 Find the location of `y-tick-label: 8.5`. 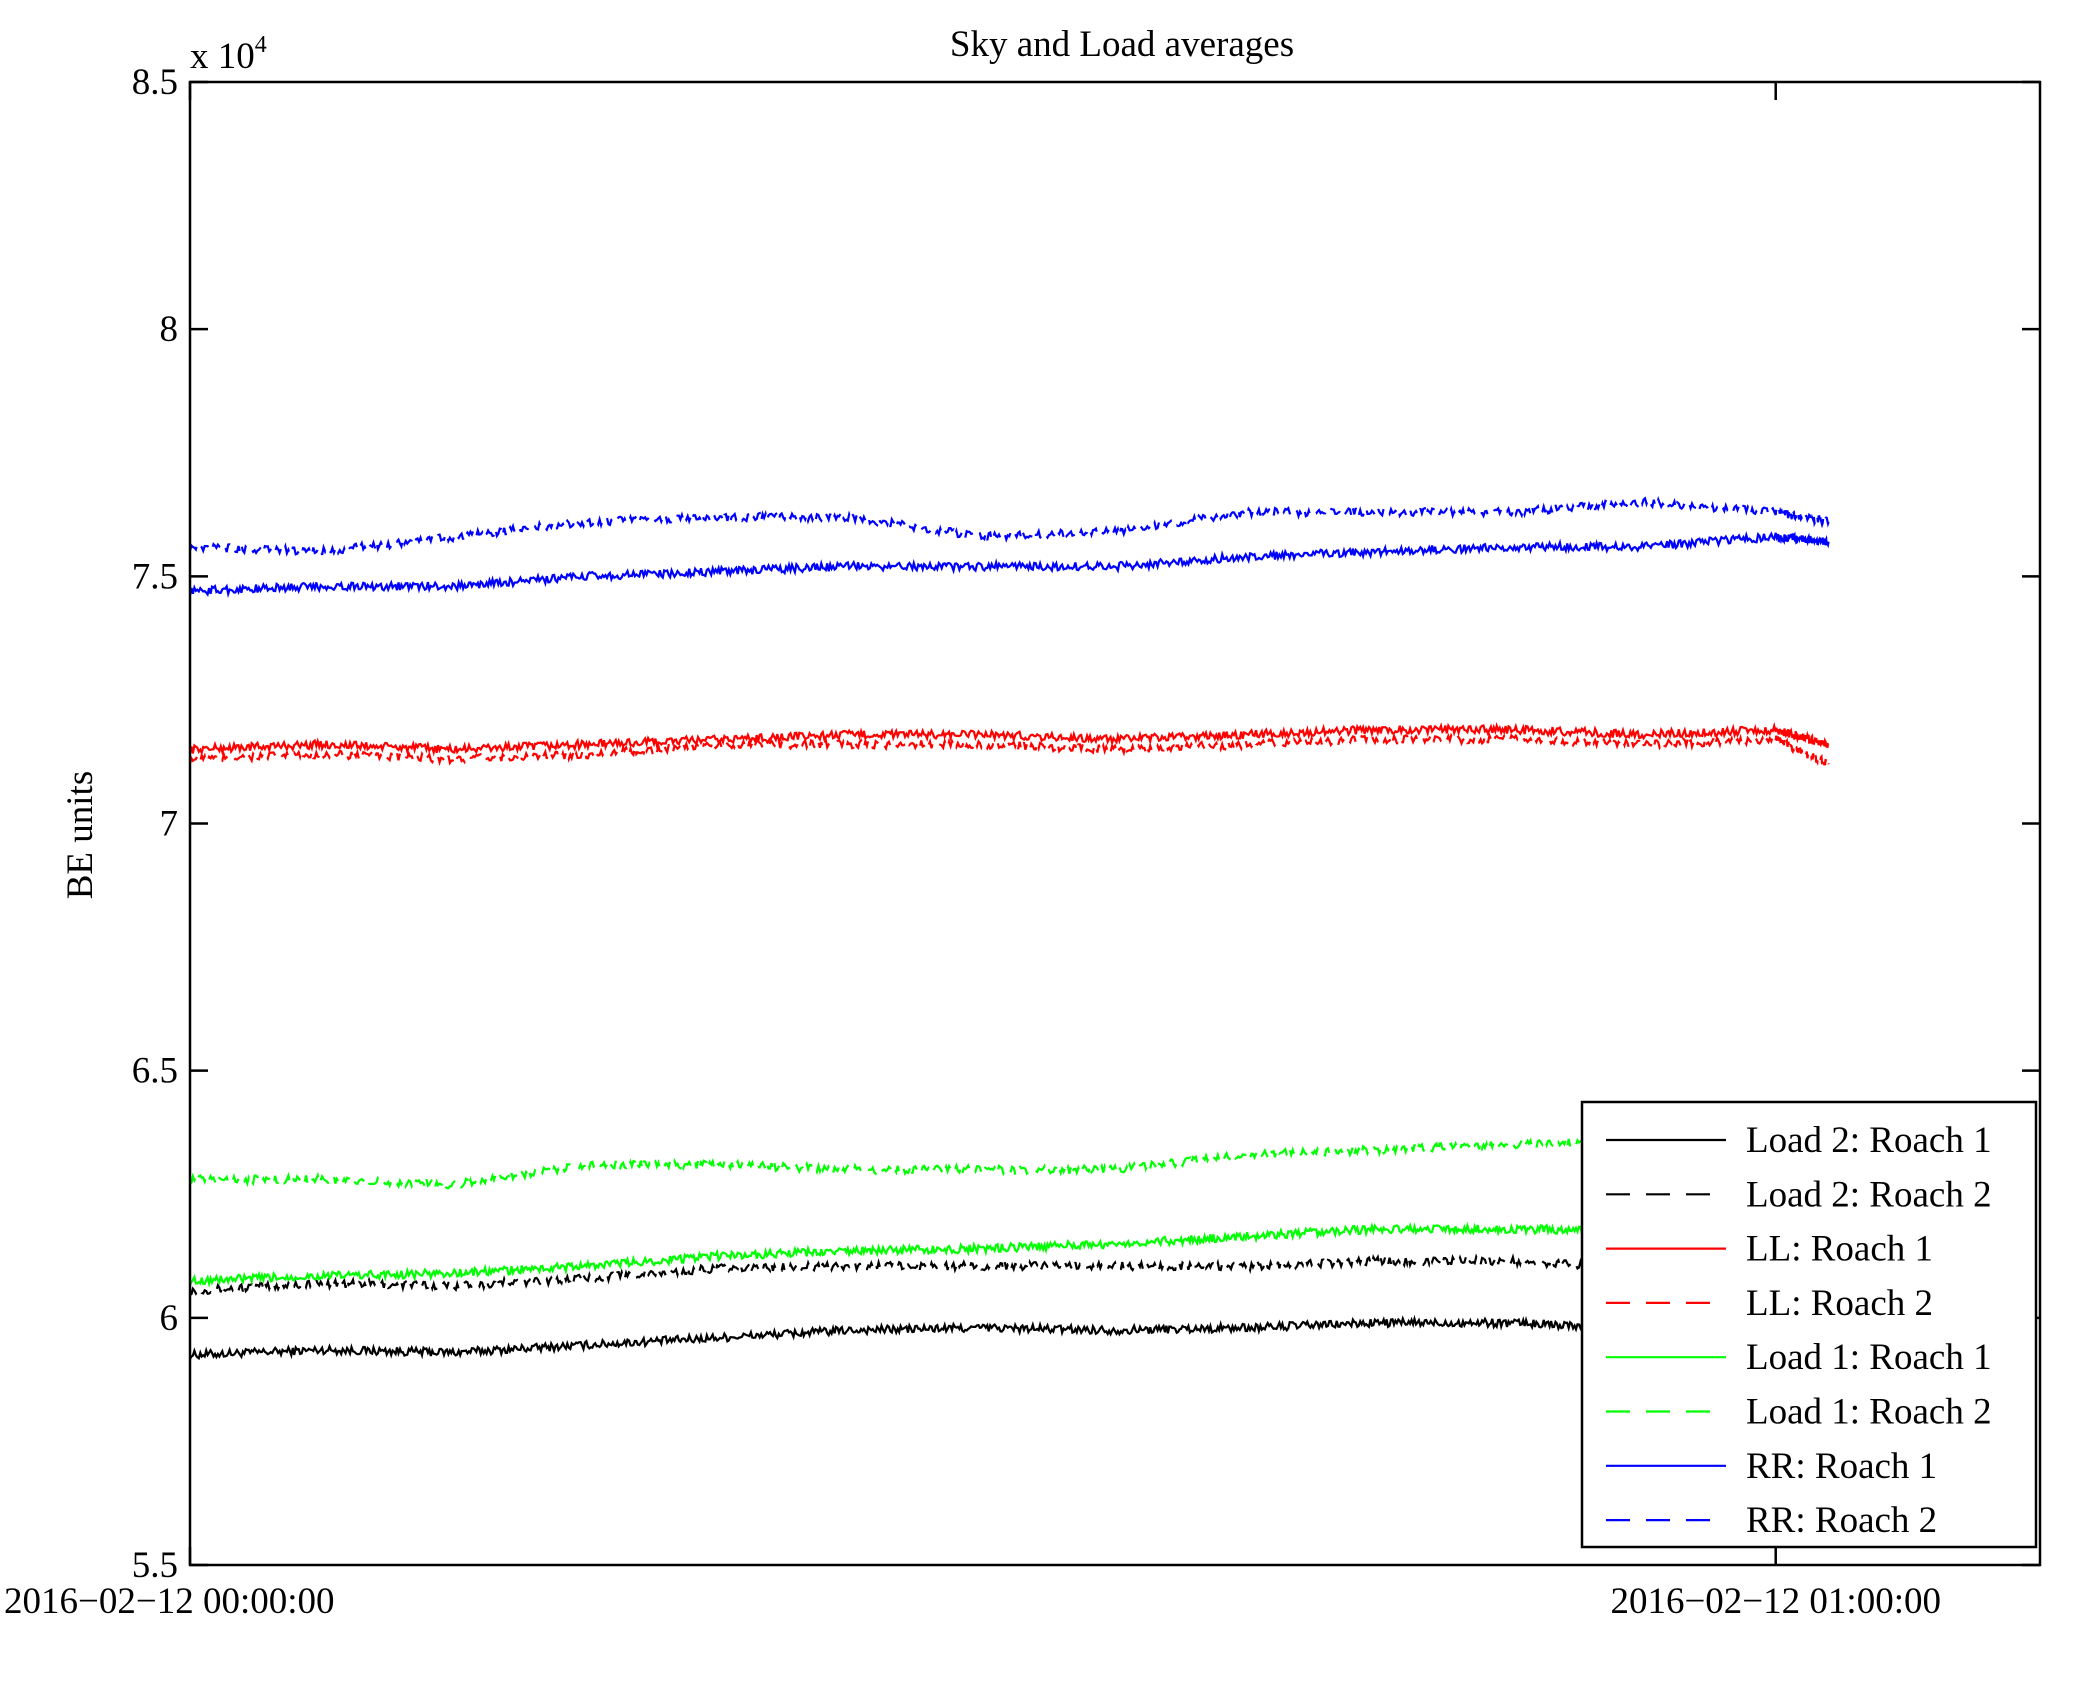

y-tick-label: 8.5 is located at coordinates (155, 82).